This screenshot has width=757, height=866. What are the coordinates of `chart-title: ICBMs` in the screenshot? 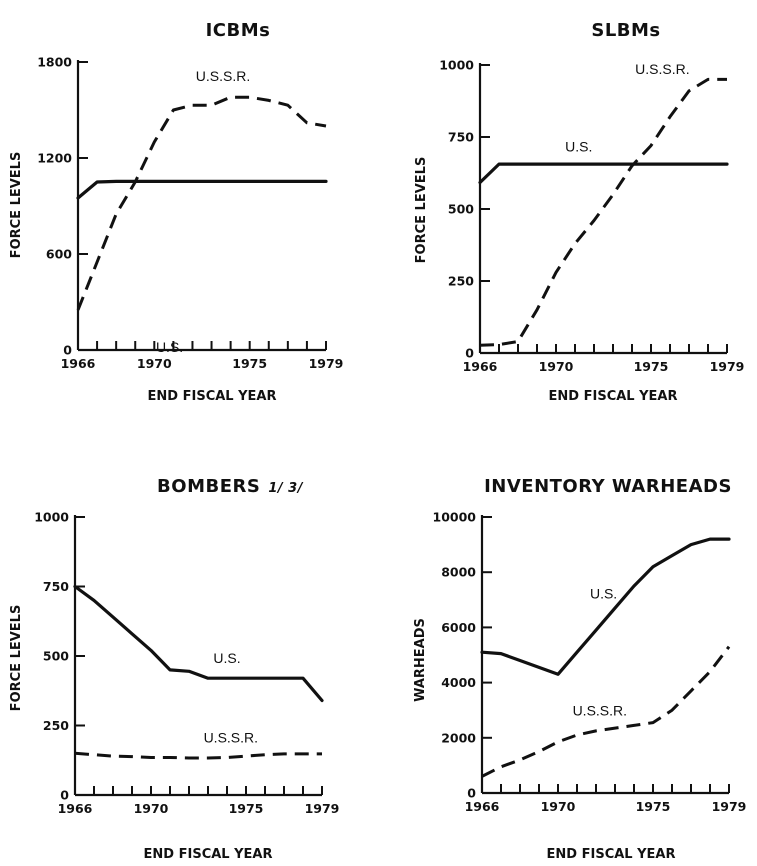 It's located at (238, 30).